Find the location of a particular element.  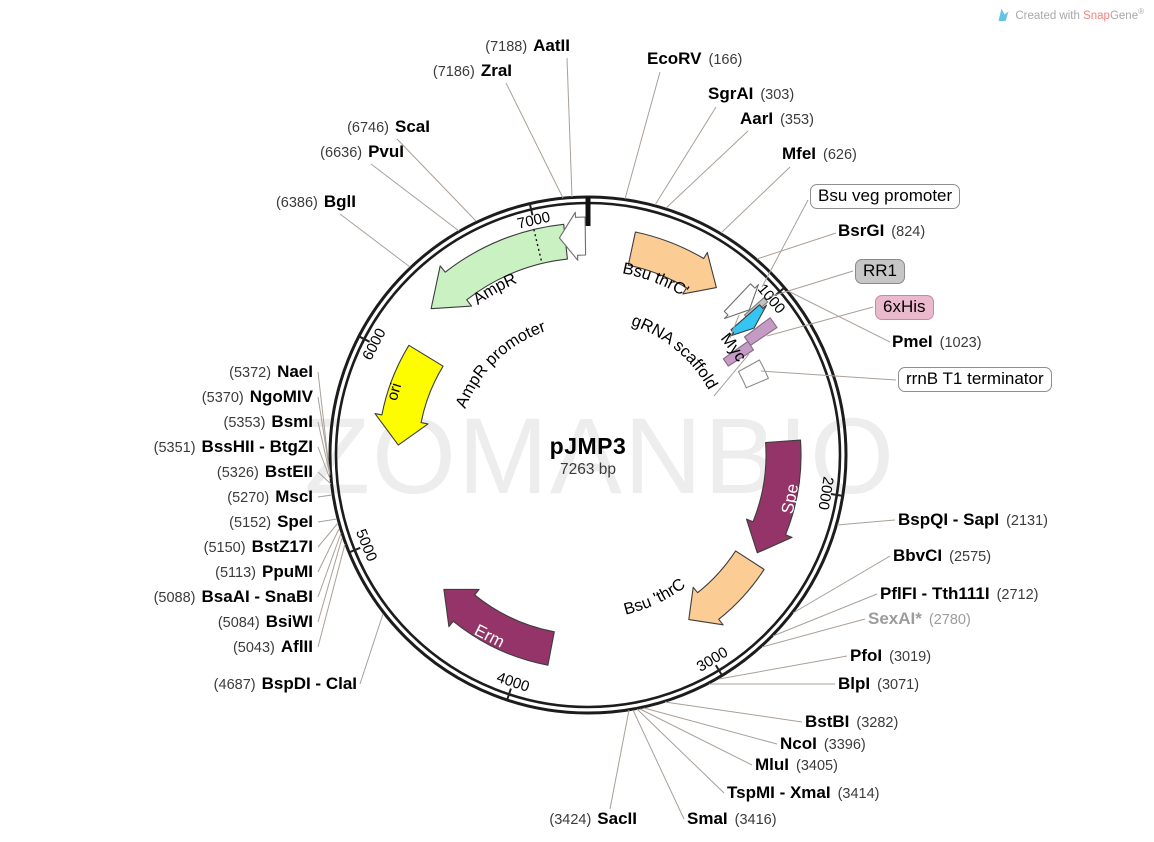

feature-box-label-his: 6xHis is located at coordinates (904, 307).